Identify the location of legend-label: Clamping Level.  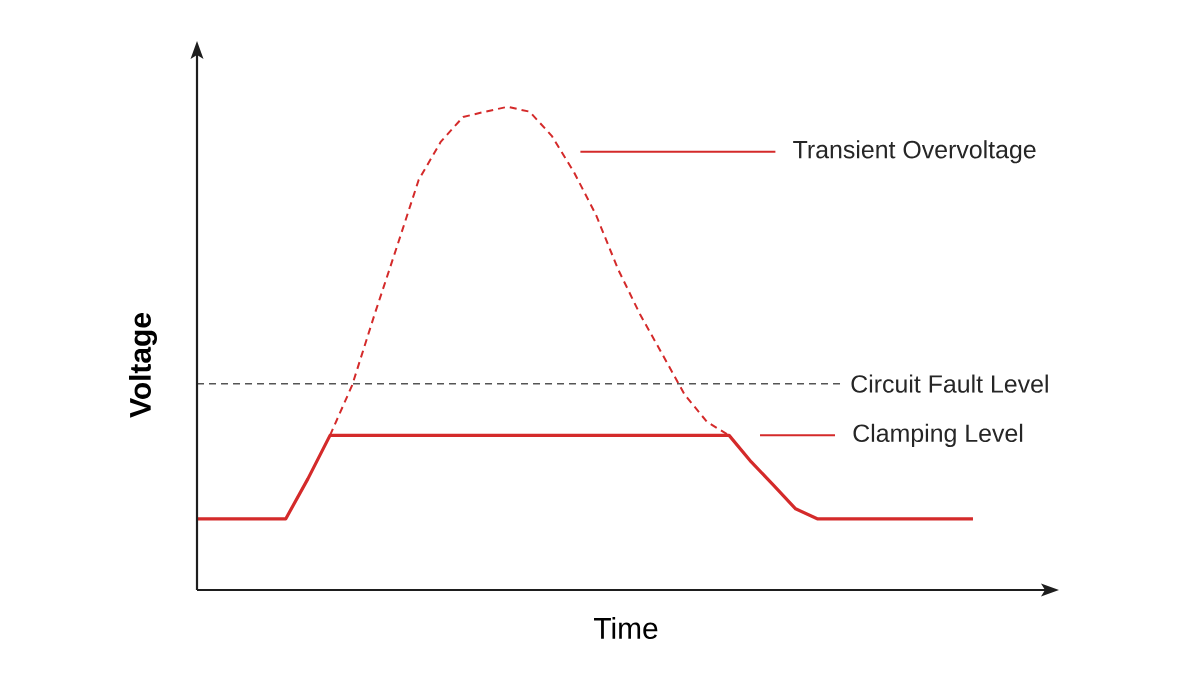
(938, 435).